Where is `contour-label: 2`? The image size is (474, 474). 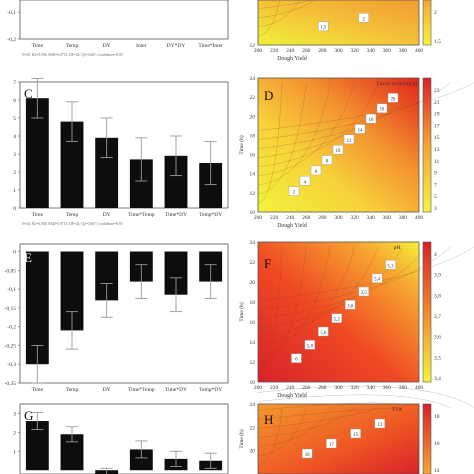 contour-label: 2 is located at coordinates (363, 19).